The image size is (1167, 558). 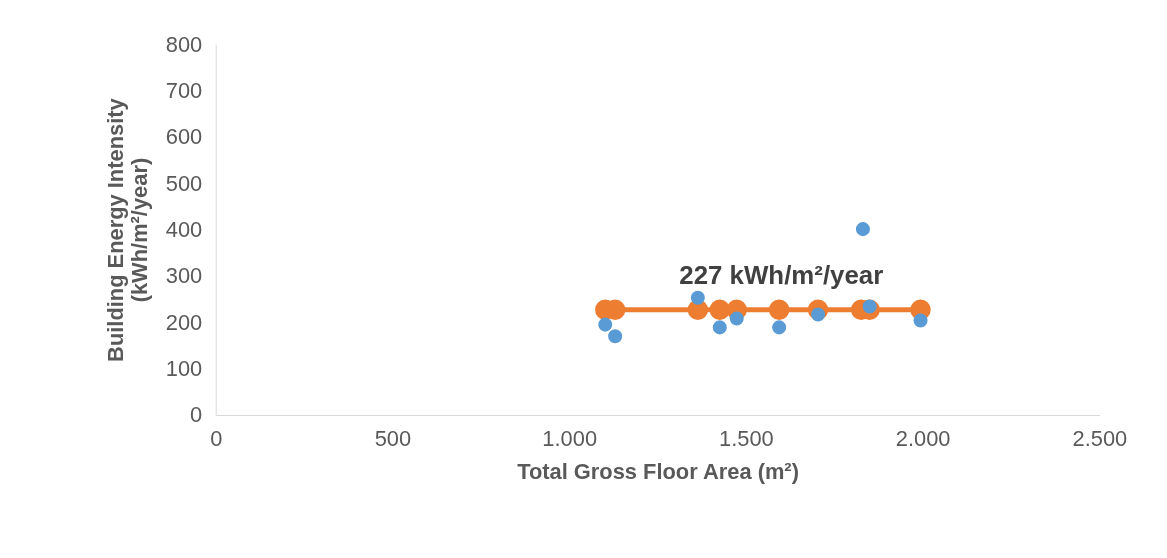 What do you see at coordinates (923, 439) in the screenshot?
I see `x-tick-label: 2.000` at bounding box center [923, 439].